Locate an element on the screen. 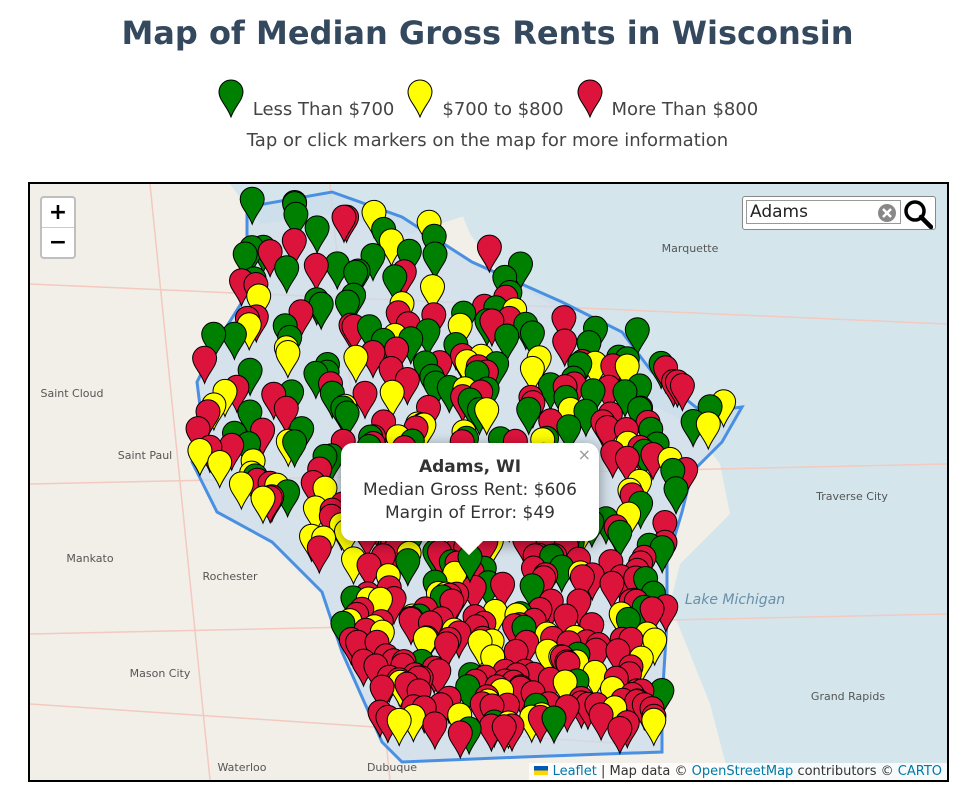 The image size is (975, 811). road is located at coordinates (180, 482).